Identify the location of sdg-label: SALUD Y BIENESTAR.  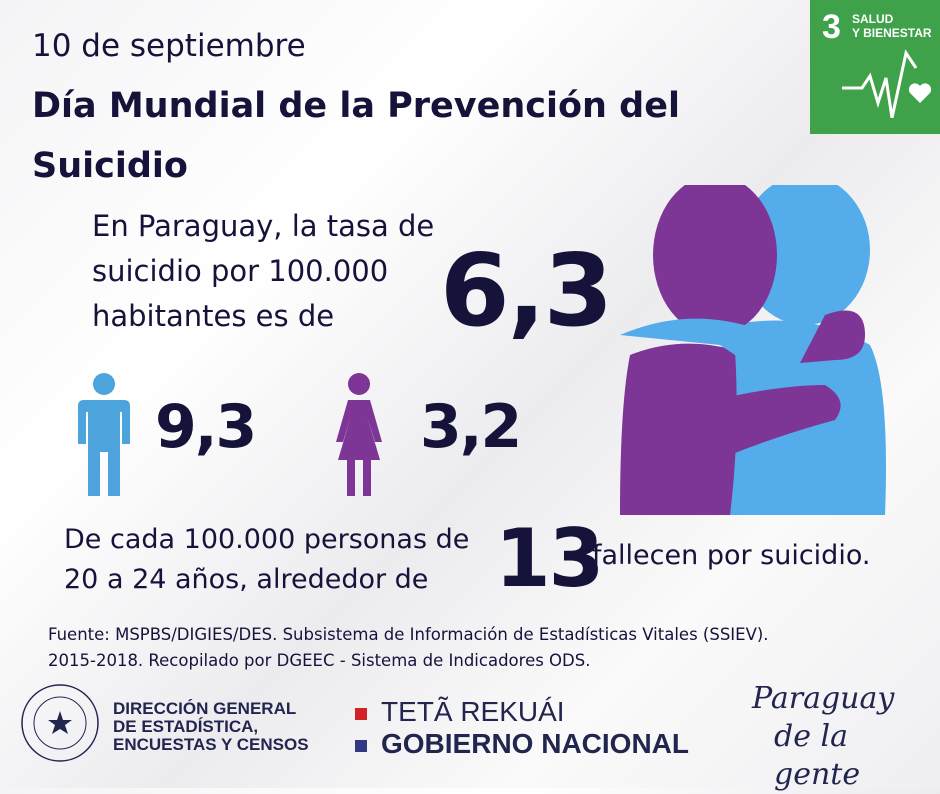
(892, 26).